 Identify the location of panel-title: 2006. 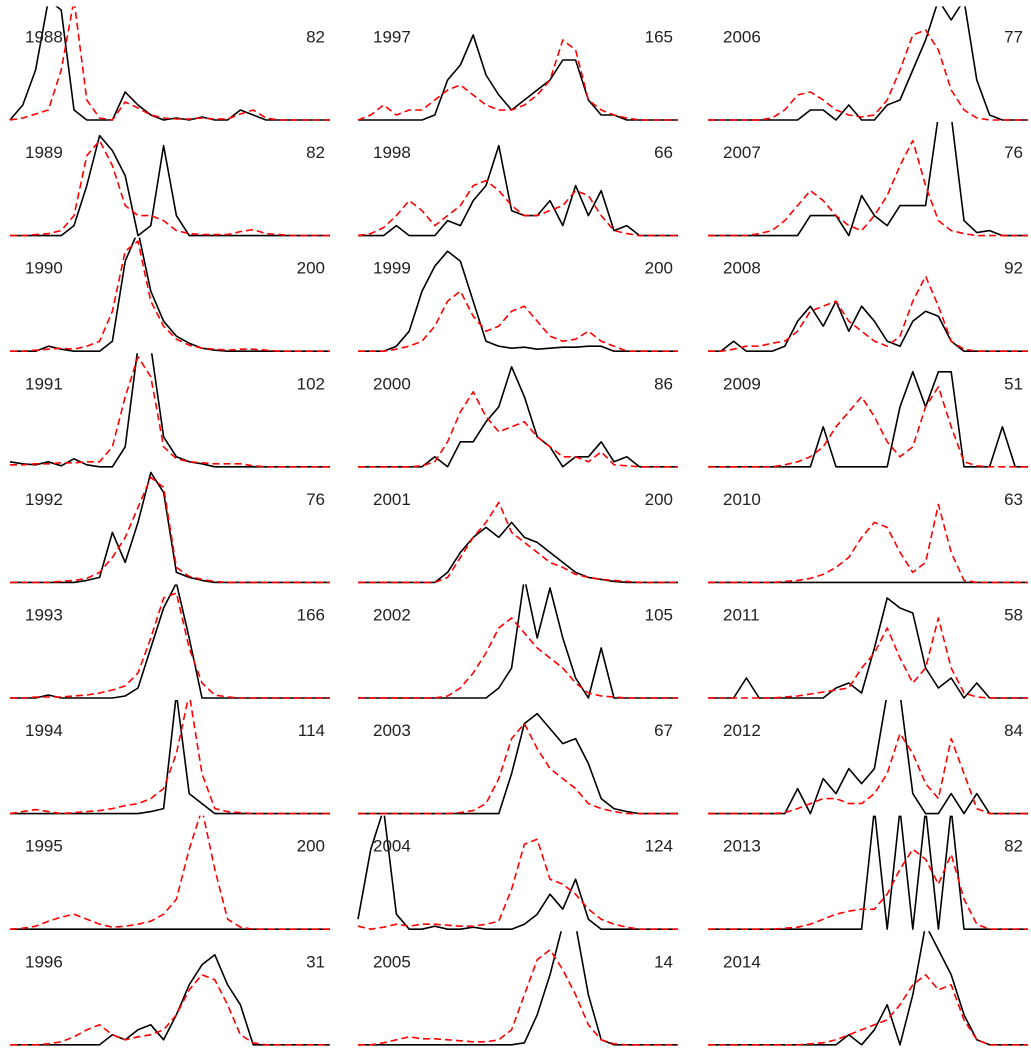
(742, 36).